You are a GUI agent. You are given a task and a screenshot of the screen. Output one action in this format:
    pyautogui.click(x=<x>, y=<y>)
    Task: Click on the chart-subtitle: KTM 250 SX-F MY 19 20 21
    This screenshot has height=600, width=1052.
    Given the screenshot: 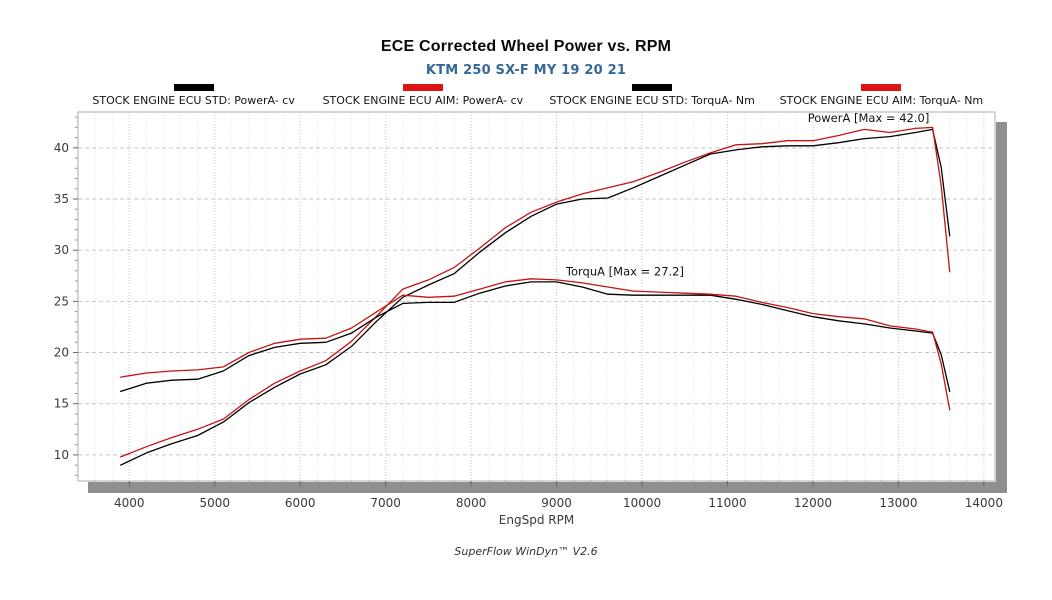 What is the action you would take?
    pyautogui.click(x=526, y=70)
    